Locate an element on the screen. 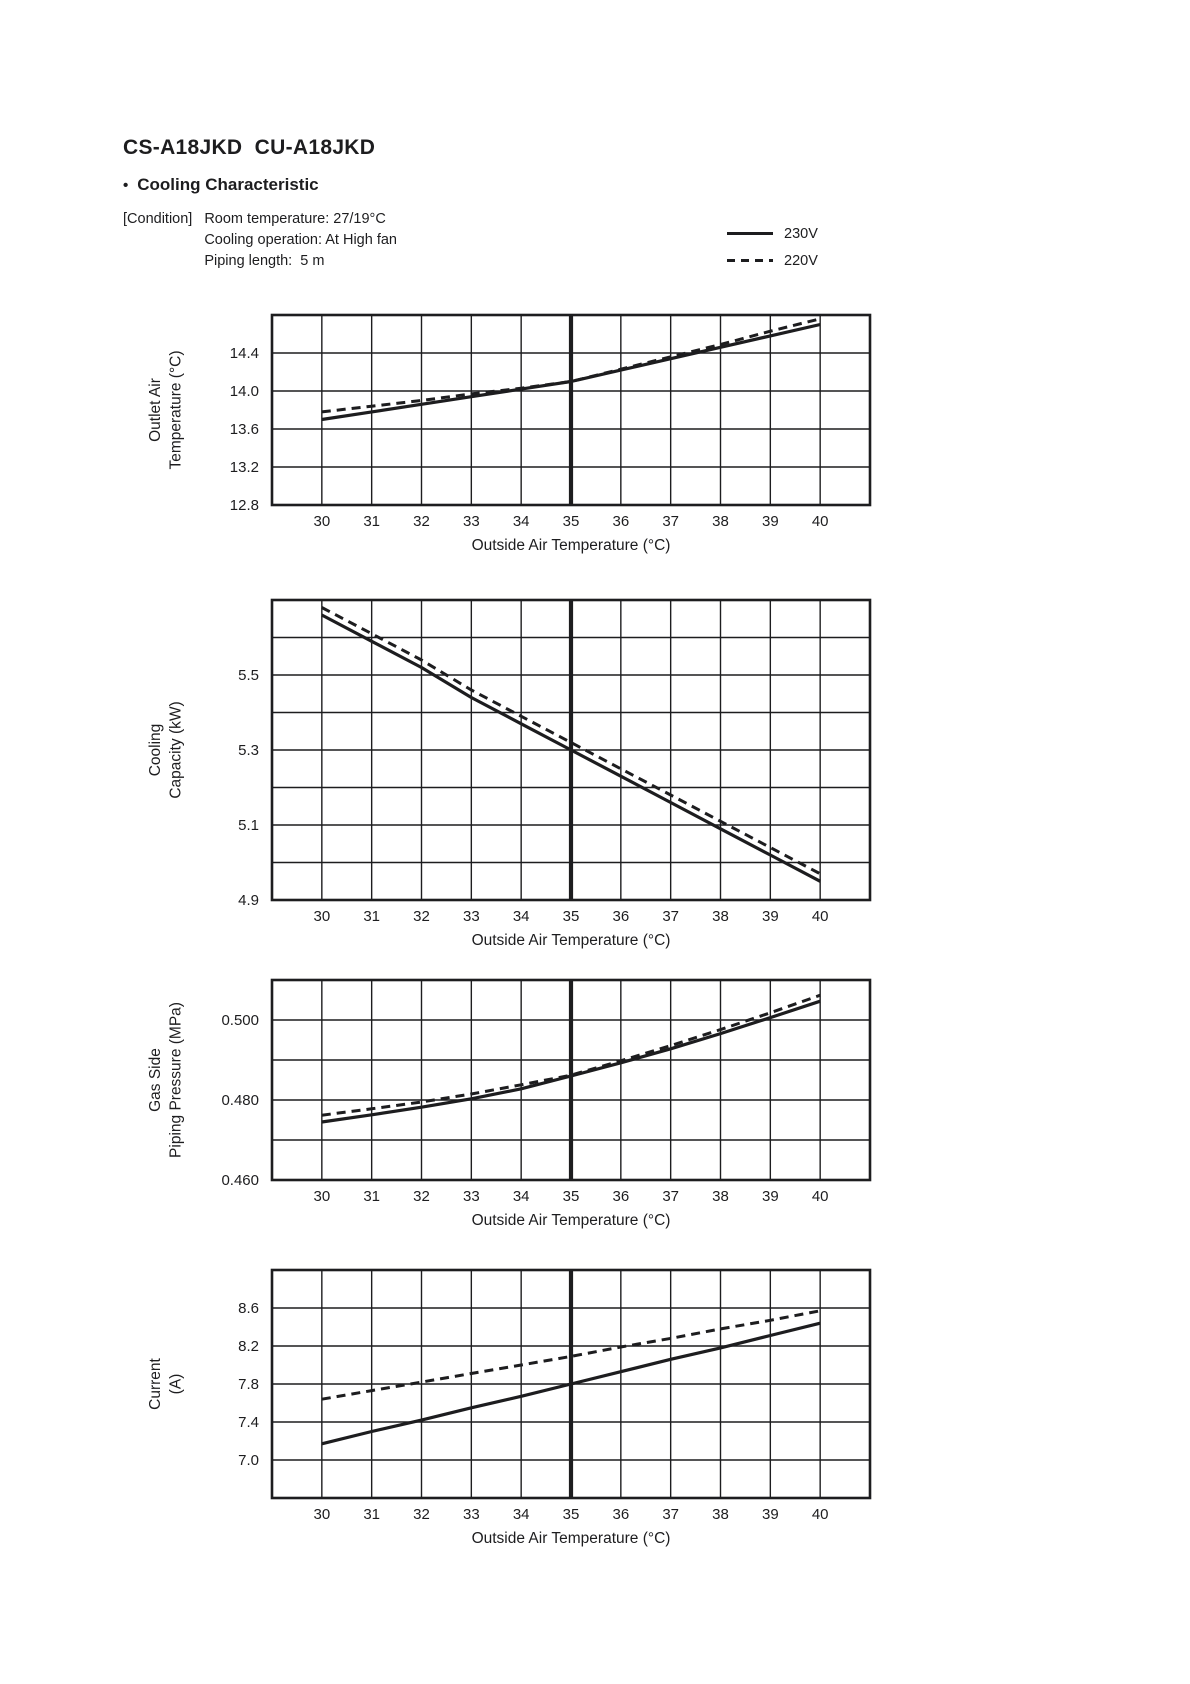 This screenshot has width=1190, height=1684. y-axis-title-line: Gas Side is located at coordinates (155, 1080).